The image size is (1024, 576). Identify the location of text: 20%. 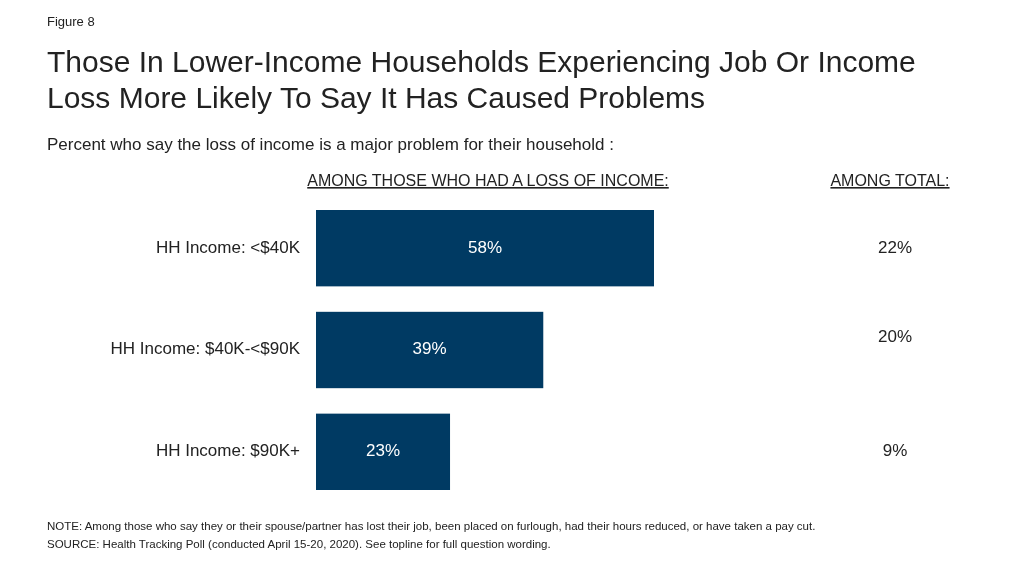
(895, 337).